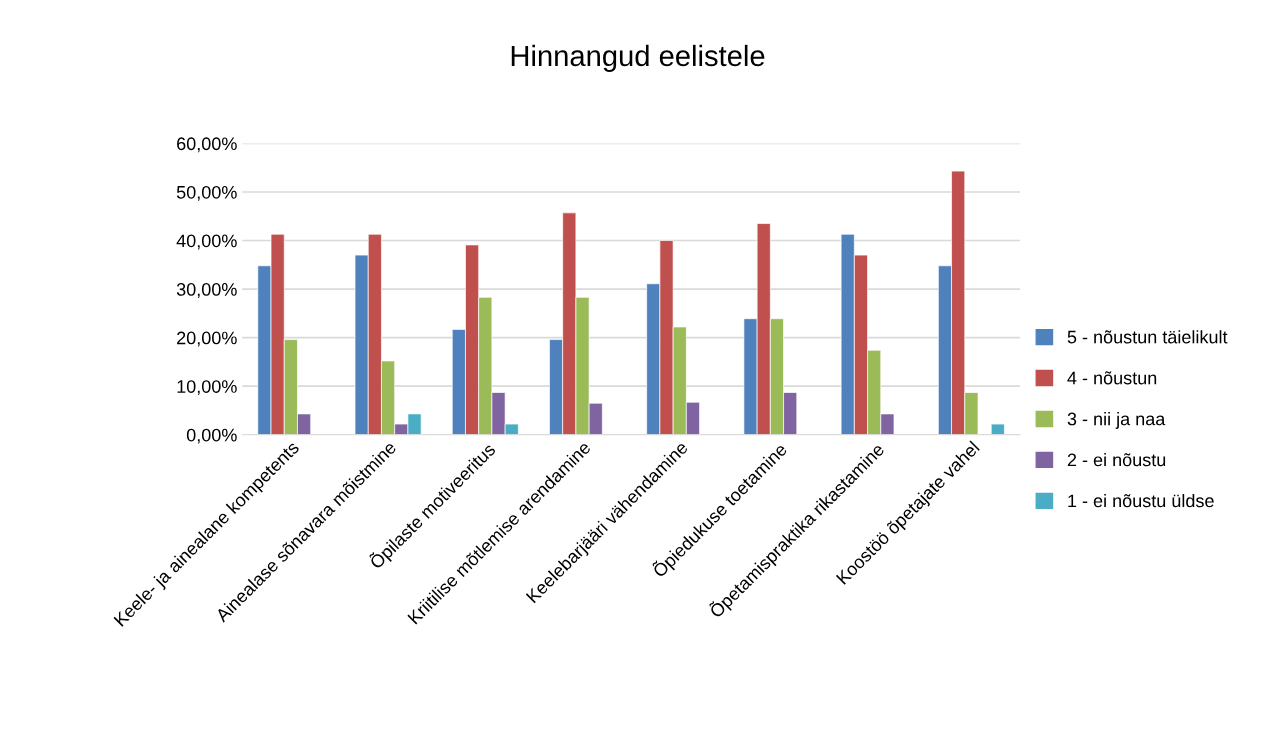 Image resolution: width=1275 pixels, height=747 pixels. Describe the element at coordinates (211, 436) in the screenshot. I see `y-tick-label: 0,00%` at that location.